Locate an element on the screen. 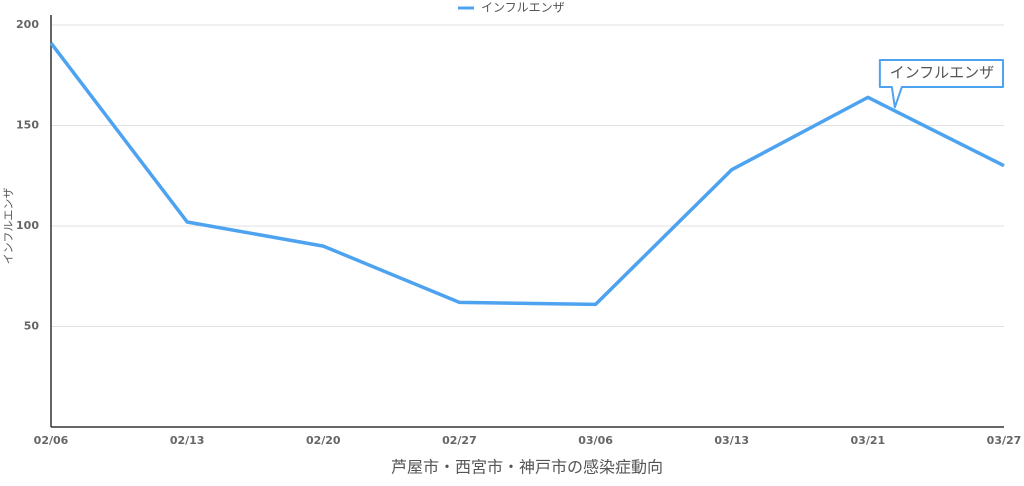 Image resolution: width=1024 pixels, height=486 pixels. x-tick-label: 03/06 is located at coordinates (595, 440).